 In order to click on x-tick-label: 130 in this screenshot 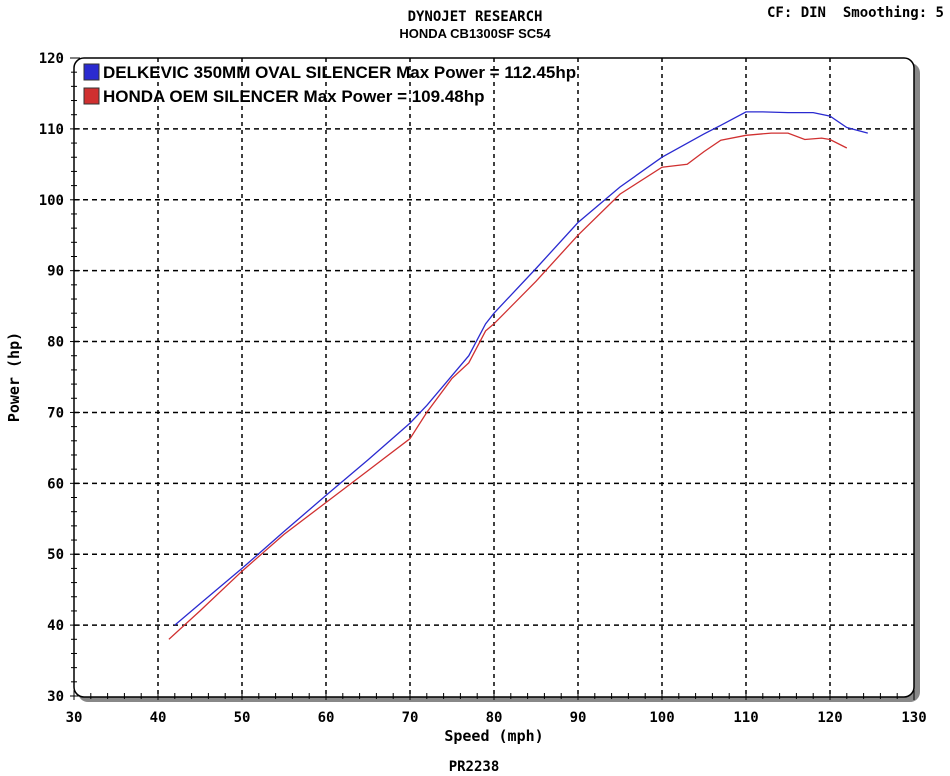, I will do `click(913, 718)`.